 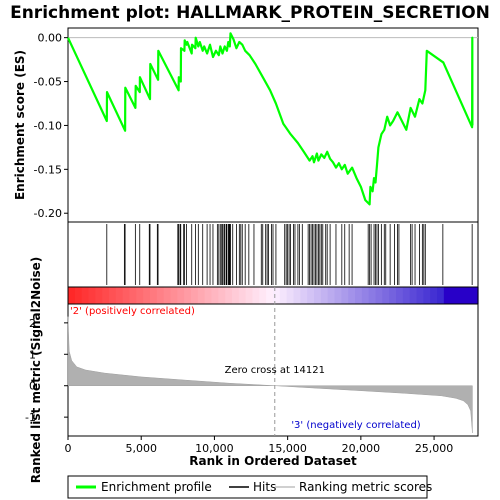 I want to click on correlation-colorbar, so click(x=273, y=295).